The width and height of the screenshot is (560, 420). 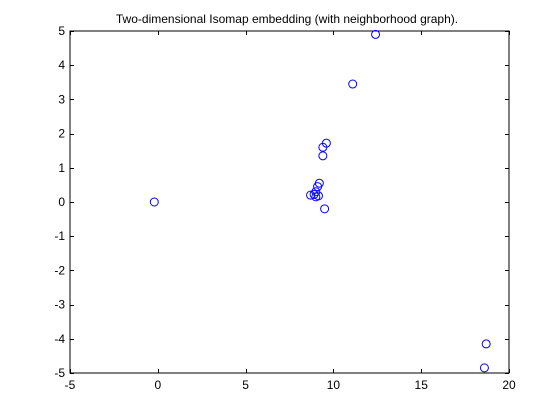 What do you see at coordinates (70, 385) in the screenshot?
I see `x-tick-label: -5` at bounding box center [70, 385].